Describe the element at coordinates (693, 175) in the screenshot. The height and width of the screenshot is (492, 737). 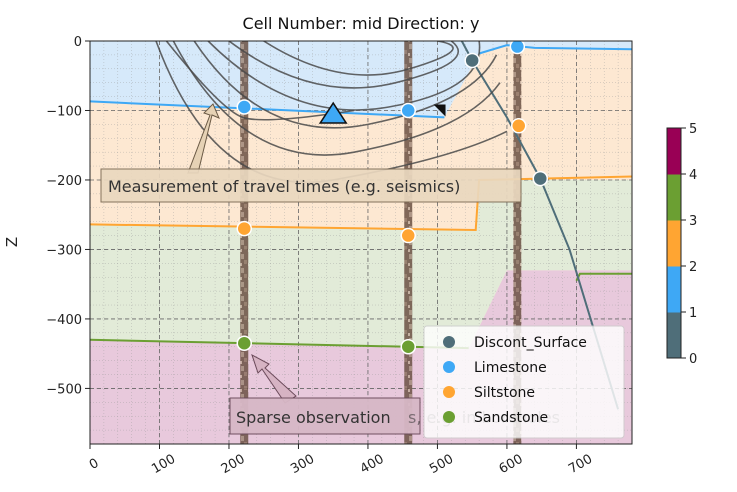
I see `colorbar-tick-label: 4` at that location.